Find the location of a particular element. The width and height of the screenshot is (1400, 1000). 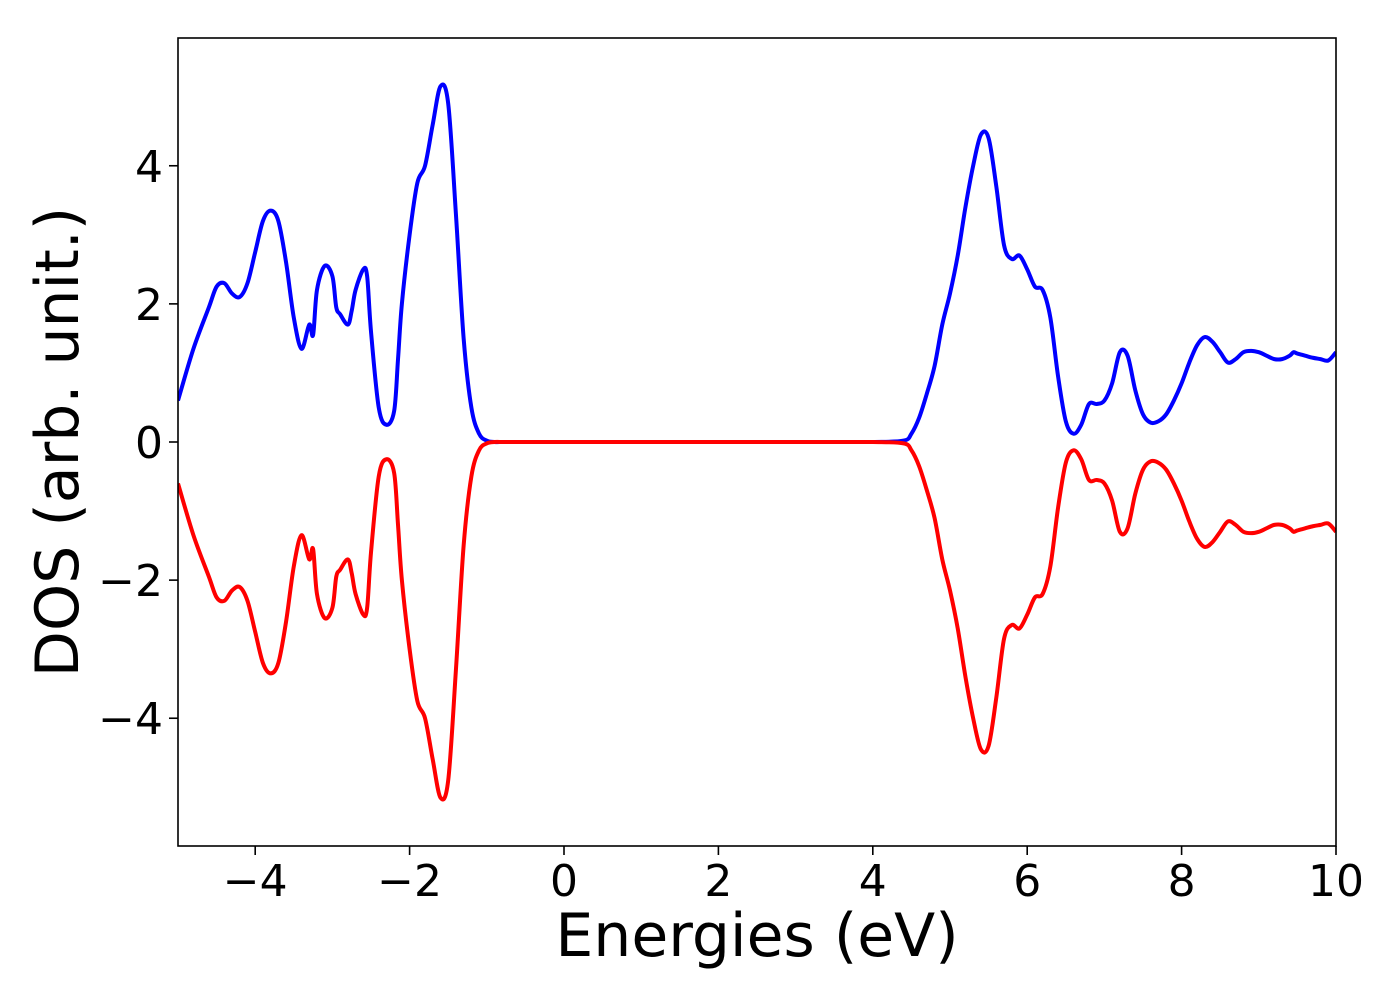

y-tick-label: −4 is located at coordinates (130, 719).